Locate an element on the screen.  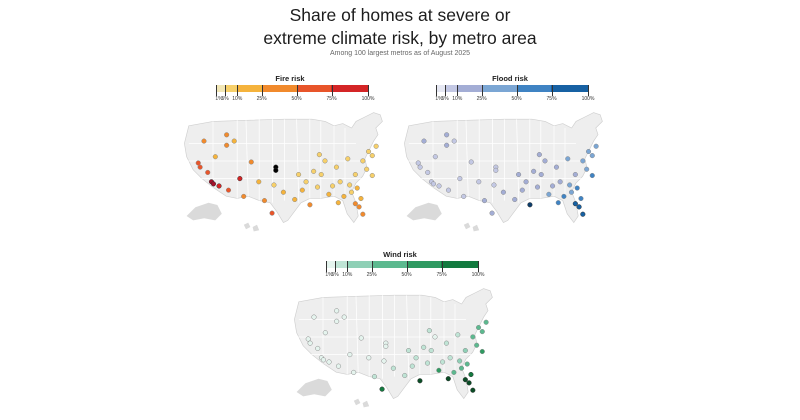
legend-tick-label: 50% is located at coordinates (296, 99).